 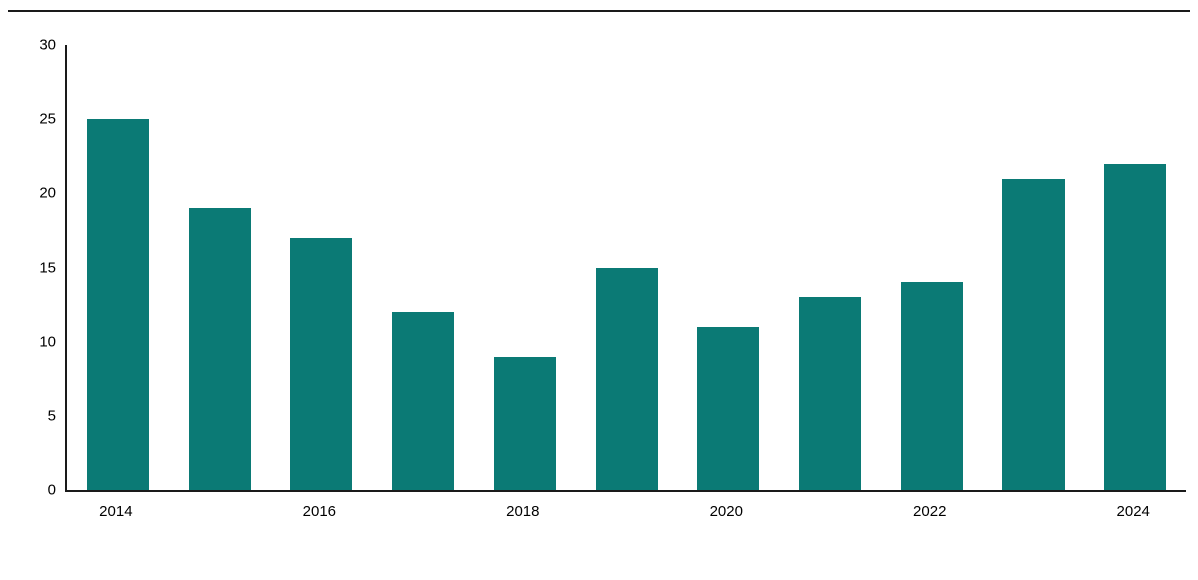 I want to click on bar-slot-2014, so click(x=118, y=267).